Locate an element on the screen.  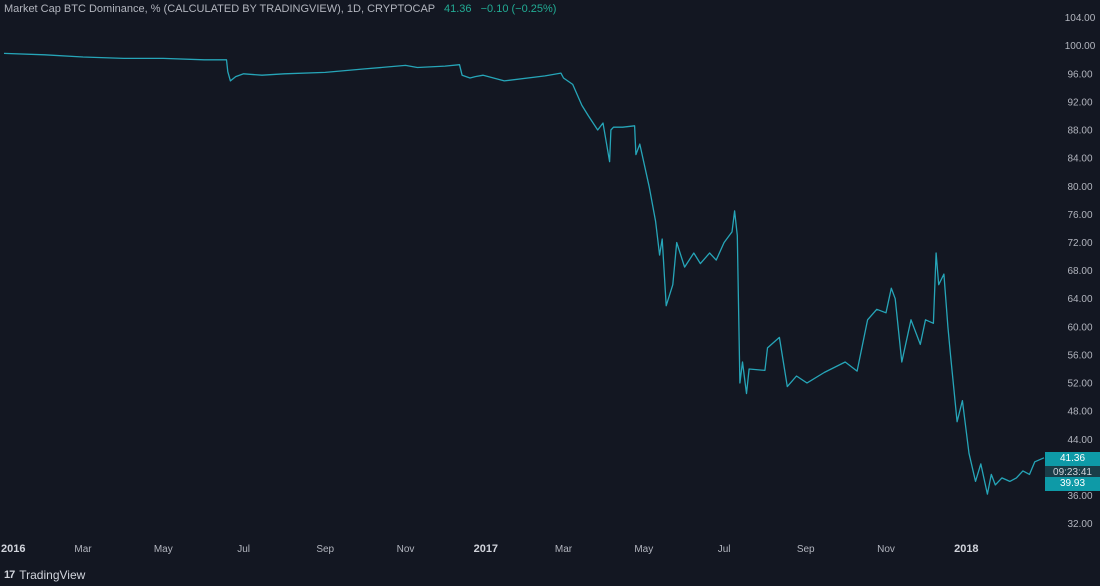
y-tick-label: 52.00 is located at coordinates (1079, 384).